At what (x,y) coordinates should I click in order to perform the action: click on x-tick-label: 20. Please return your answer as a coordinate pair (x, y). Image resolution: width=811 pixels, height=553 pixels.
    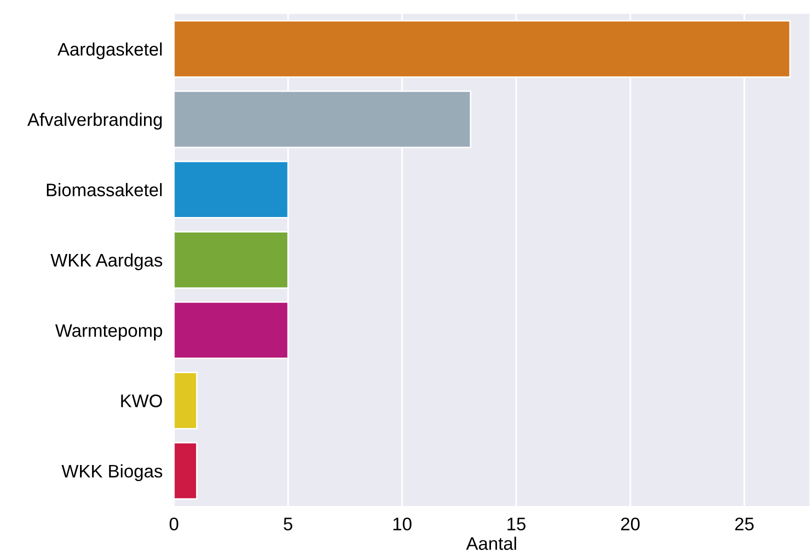
    Looking at the image, I should click on (630, 524).